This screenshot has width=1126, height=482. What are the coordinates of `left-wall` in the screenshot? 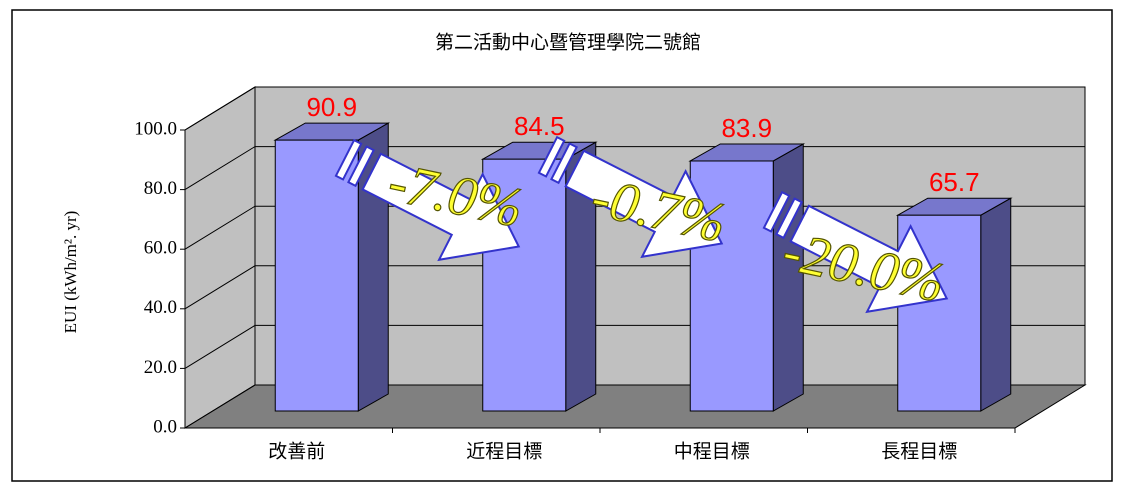 It's located at (220, 257).